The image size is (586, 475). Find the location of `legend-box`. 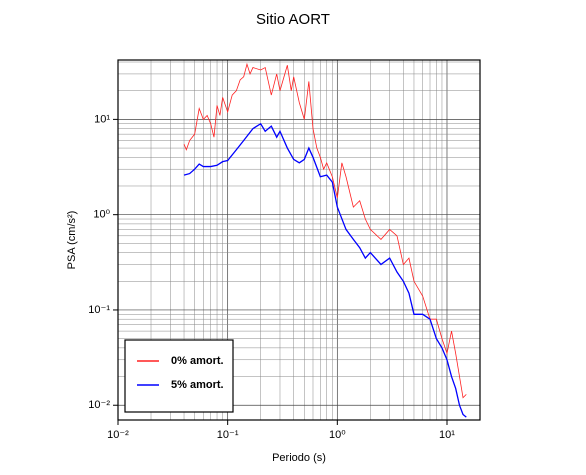

legend-box is located at coordinates (179, 376).